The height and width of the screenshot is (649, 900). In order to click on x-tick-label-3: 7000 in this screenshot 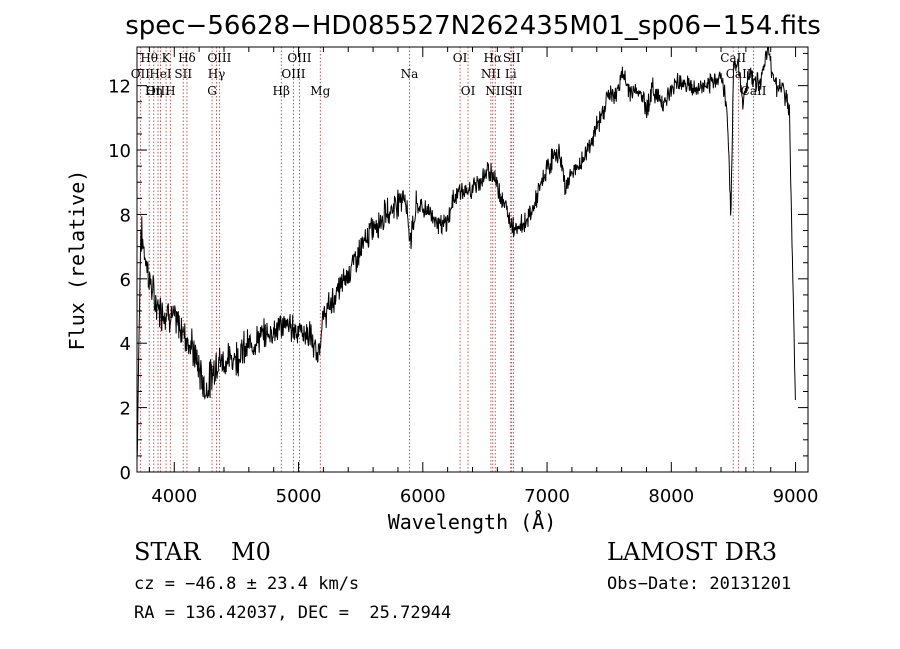, I will do `click(547, 496)`.